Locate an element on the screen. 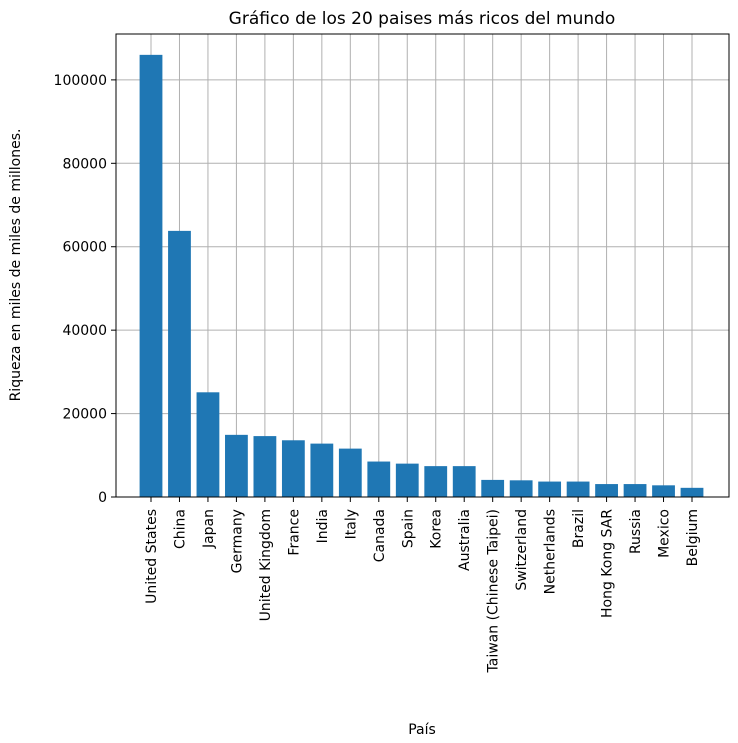 Image resolution: width=738 pixels, height=743 pixels. bar-australia is located at coordinates (464, 481).